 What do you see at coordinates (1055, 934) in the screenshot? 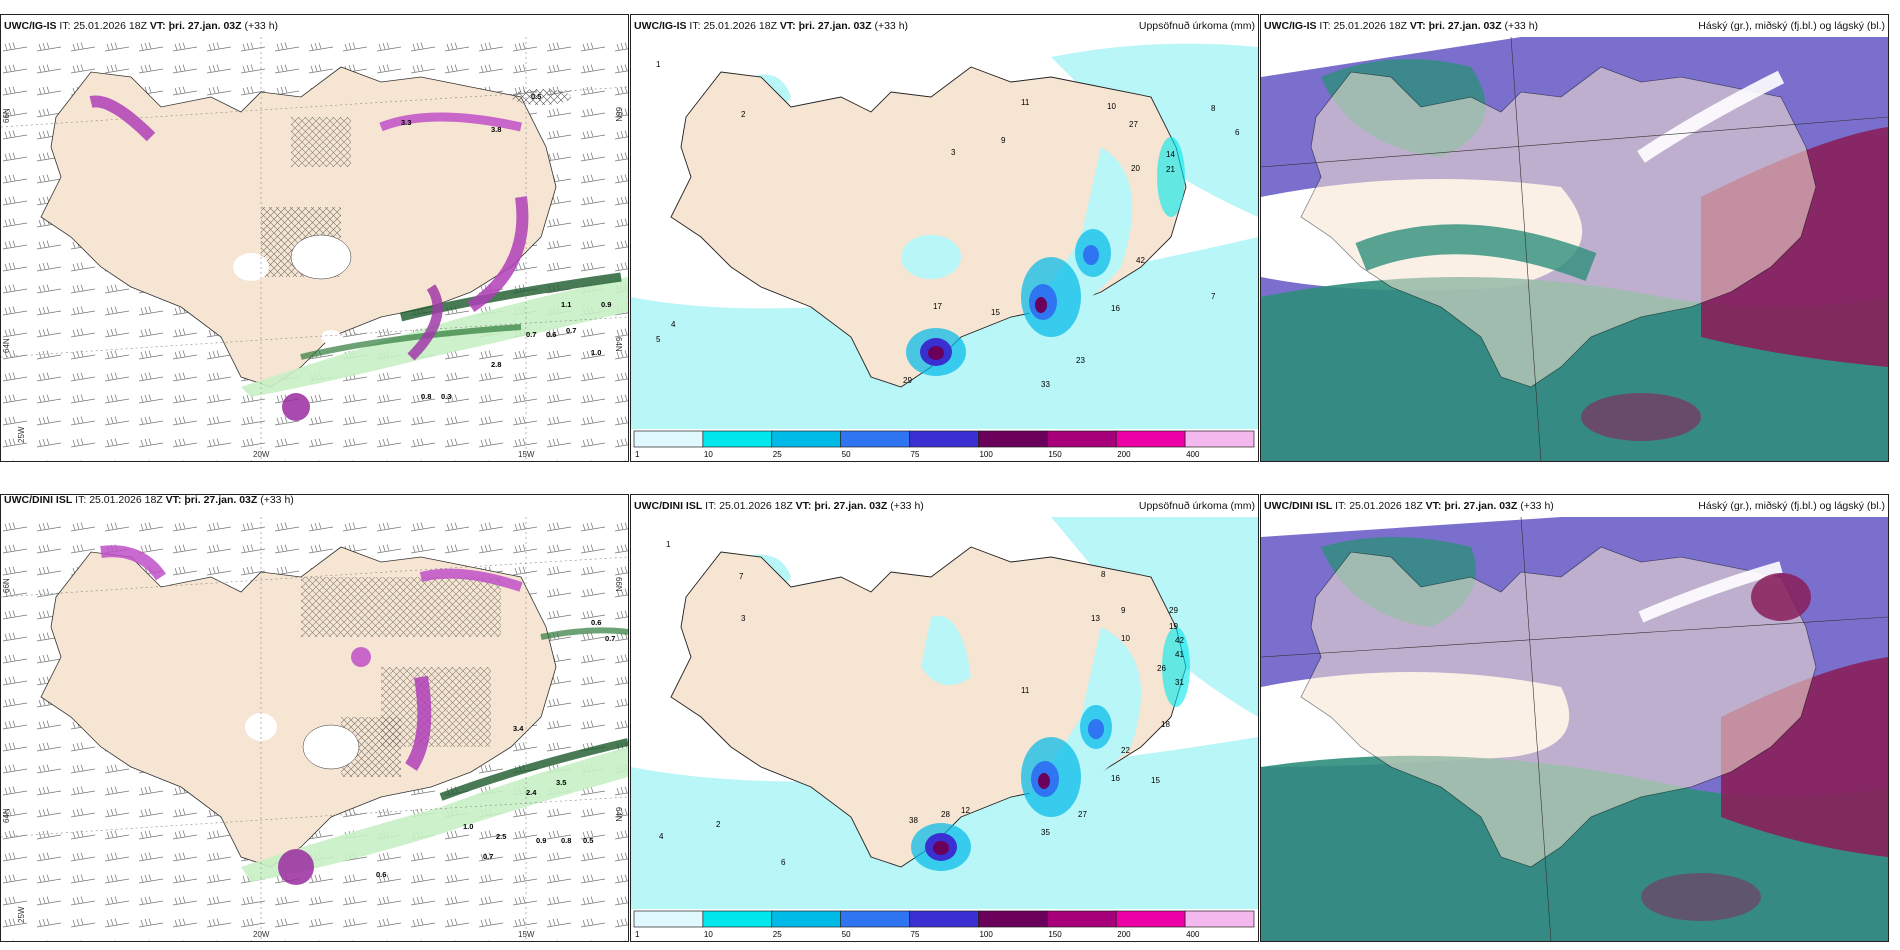
I see `colorbar-tick: 150` at bounding box center [1055, 934].